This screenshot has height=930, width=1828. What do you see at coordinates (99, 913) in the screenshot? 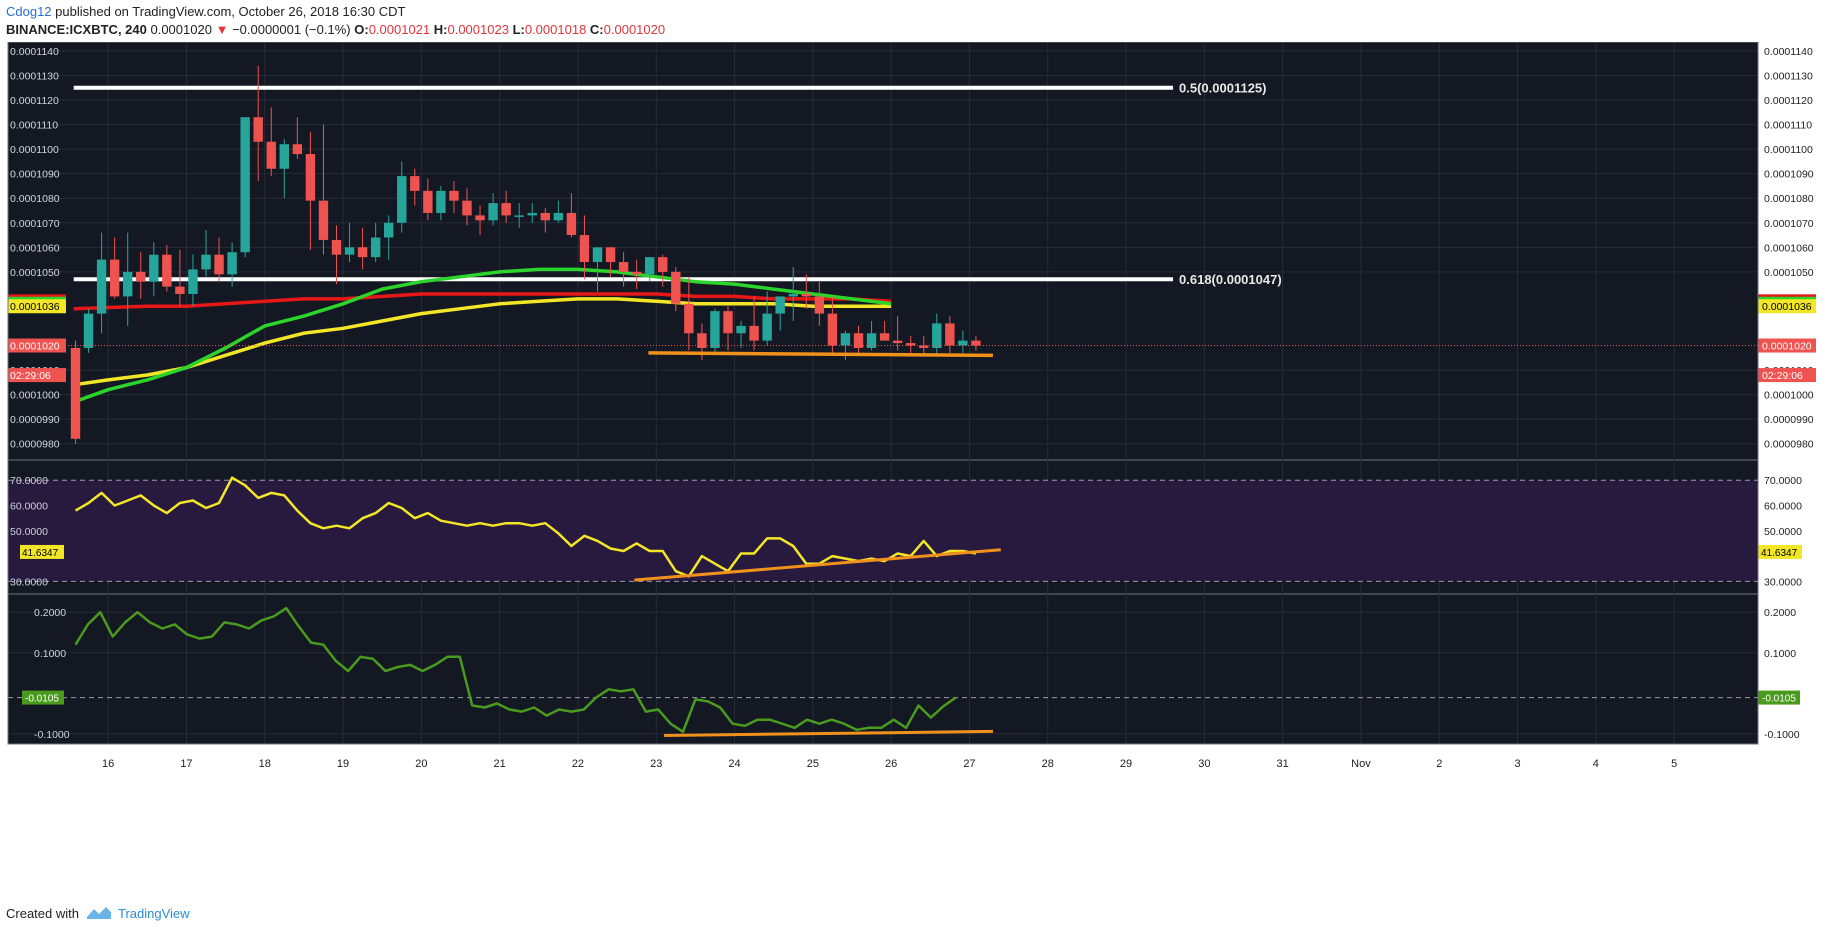
I see `tradingview-logo-icon` at bounding box center [99, 913].